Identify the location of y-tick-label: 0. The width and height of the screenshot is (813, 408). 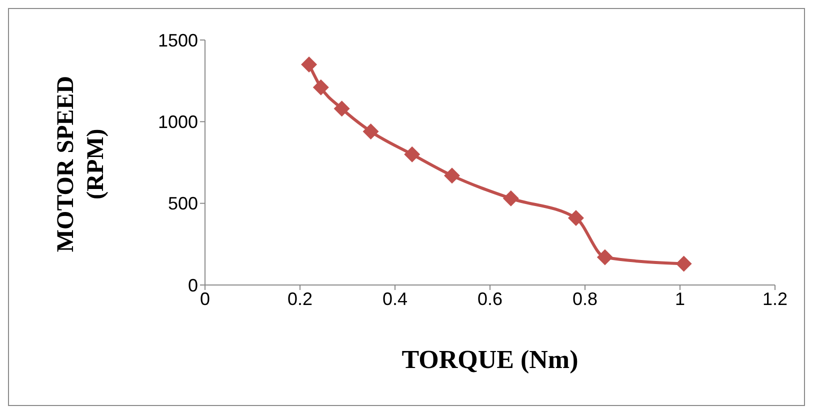
(193, 285).